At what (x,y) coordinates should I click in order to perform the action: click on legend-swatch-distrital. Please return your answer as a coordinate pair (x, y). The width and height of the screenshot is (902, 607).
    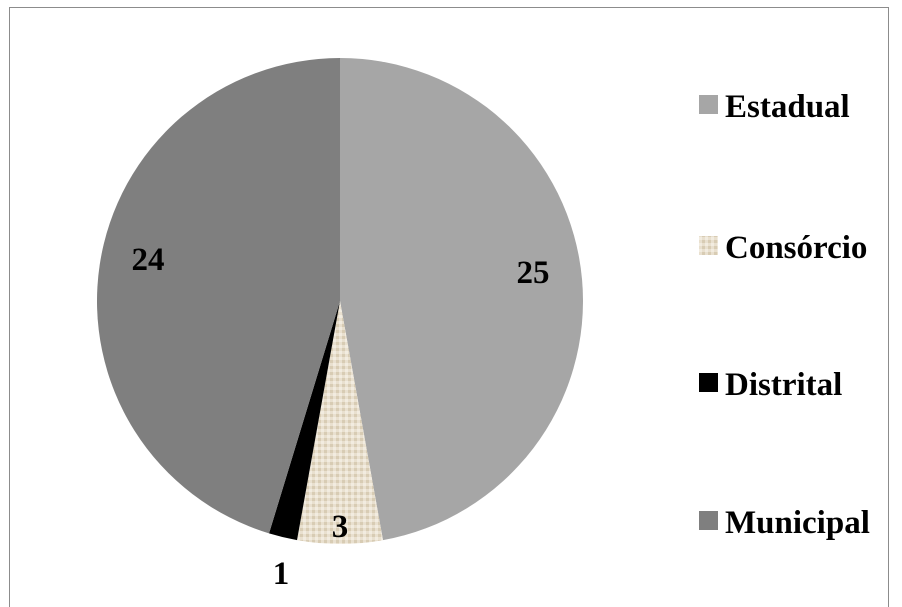
    Looking at the image, I should click on (708, 382).